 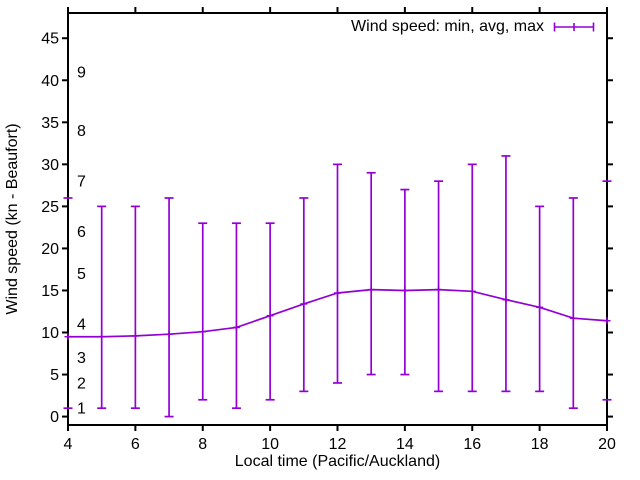 What do you see at coordinates (81, 232) in the screenshot?
I see `beaufort-label: 6` at bounding box center [81, 232].